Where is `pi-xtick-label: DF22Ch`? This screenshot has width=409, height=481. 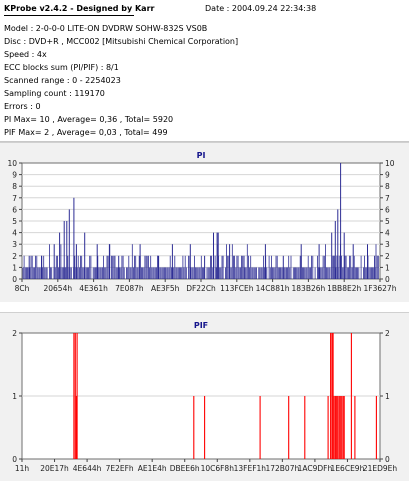
pi-xtick-label: DF22Ch is located at coordinates (201, 288).